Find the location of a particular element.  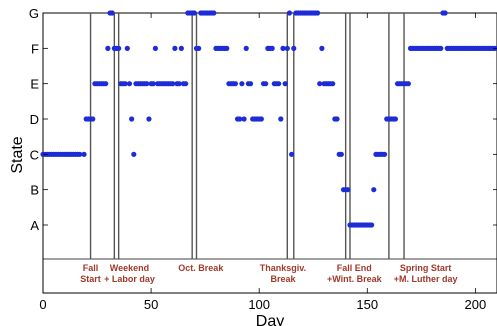

y-tick-label-D: D is located at coordinates (34, 119).